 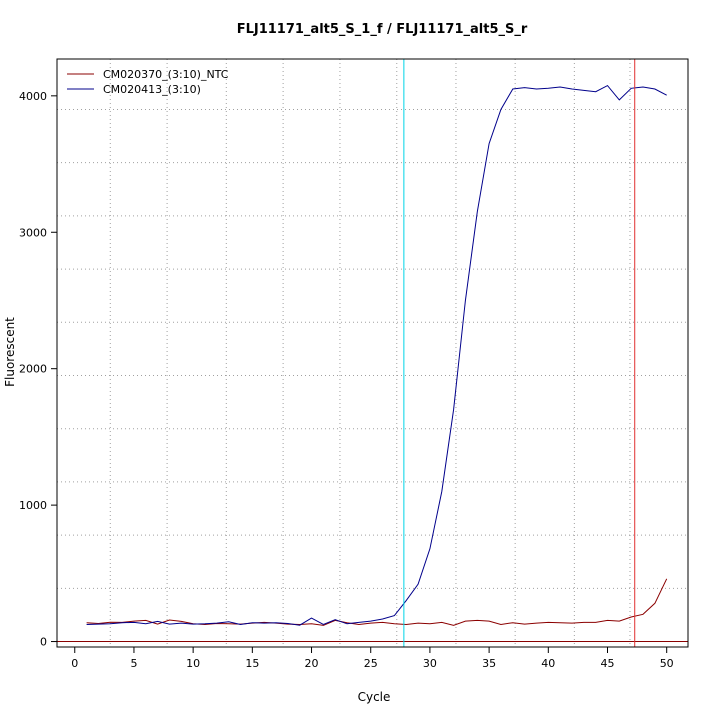 I want to click on y-tick-label: 1000, so click(x=33, y=505).